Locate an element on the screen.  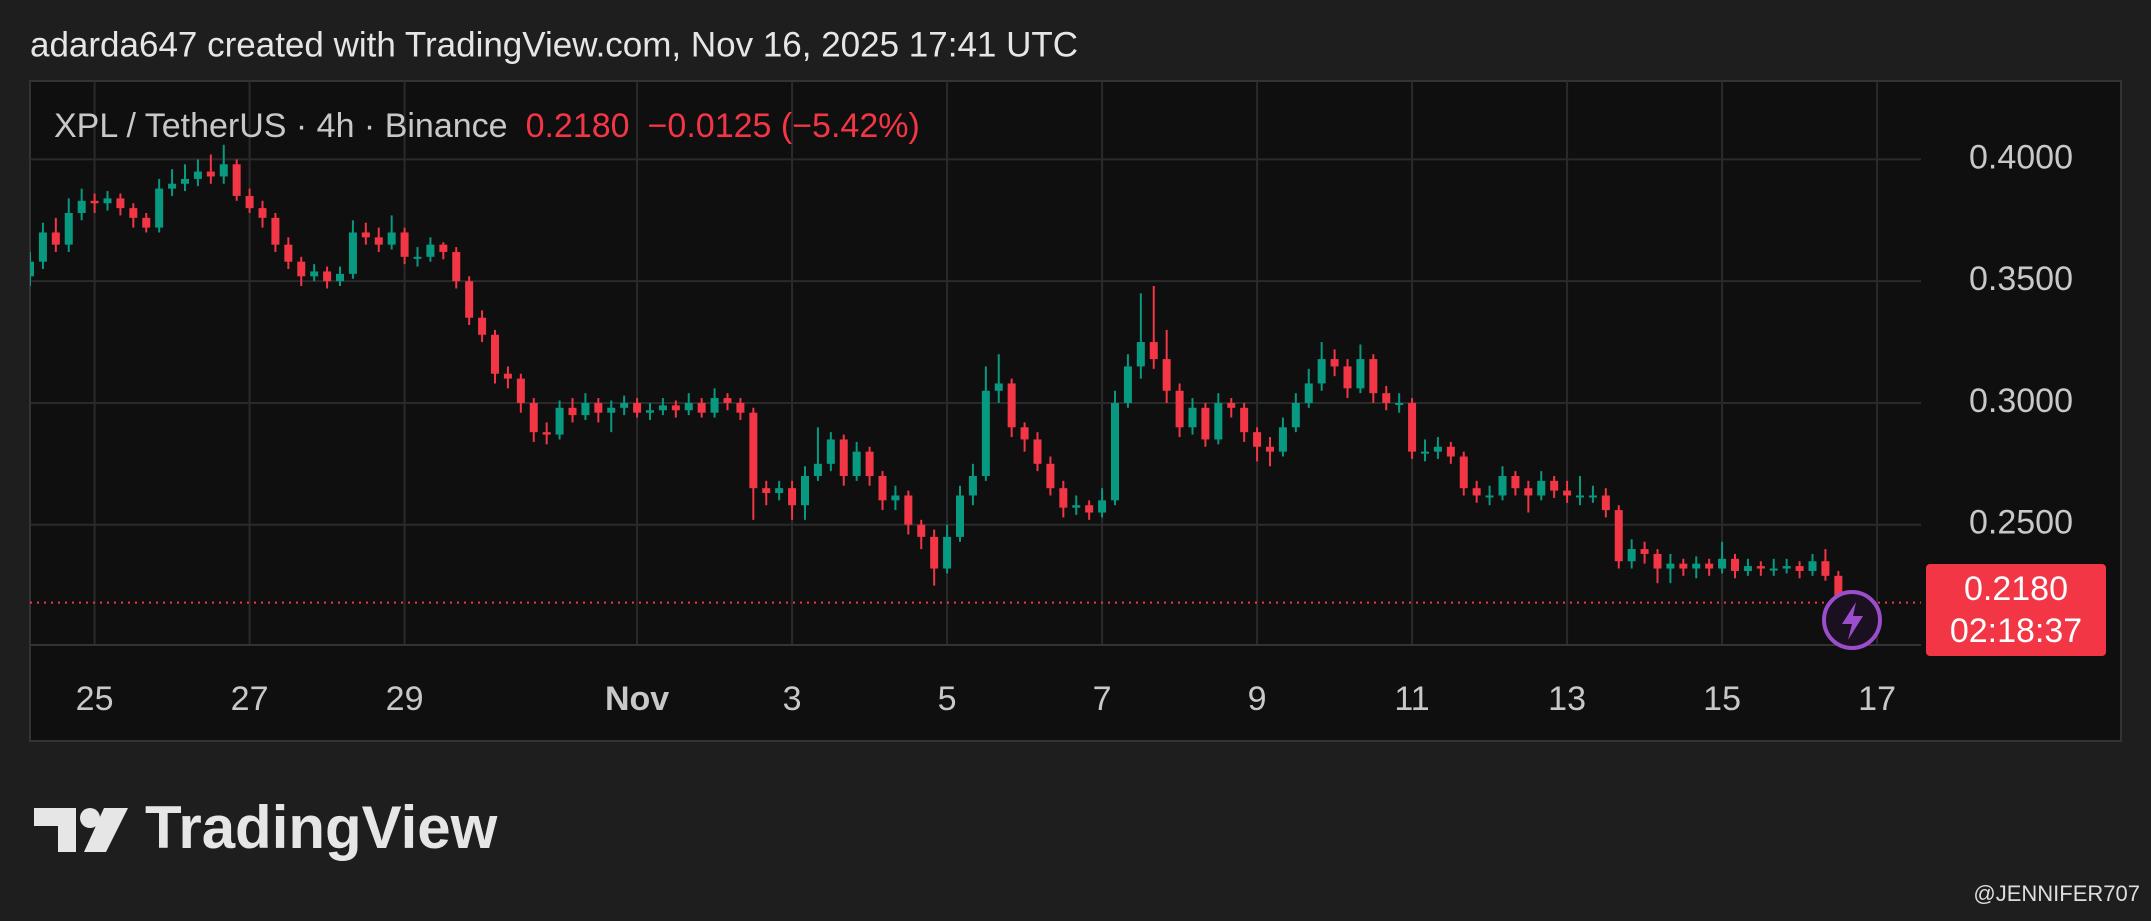
y-tick-label: 0.3500 is located at coordinates (2021, 279).